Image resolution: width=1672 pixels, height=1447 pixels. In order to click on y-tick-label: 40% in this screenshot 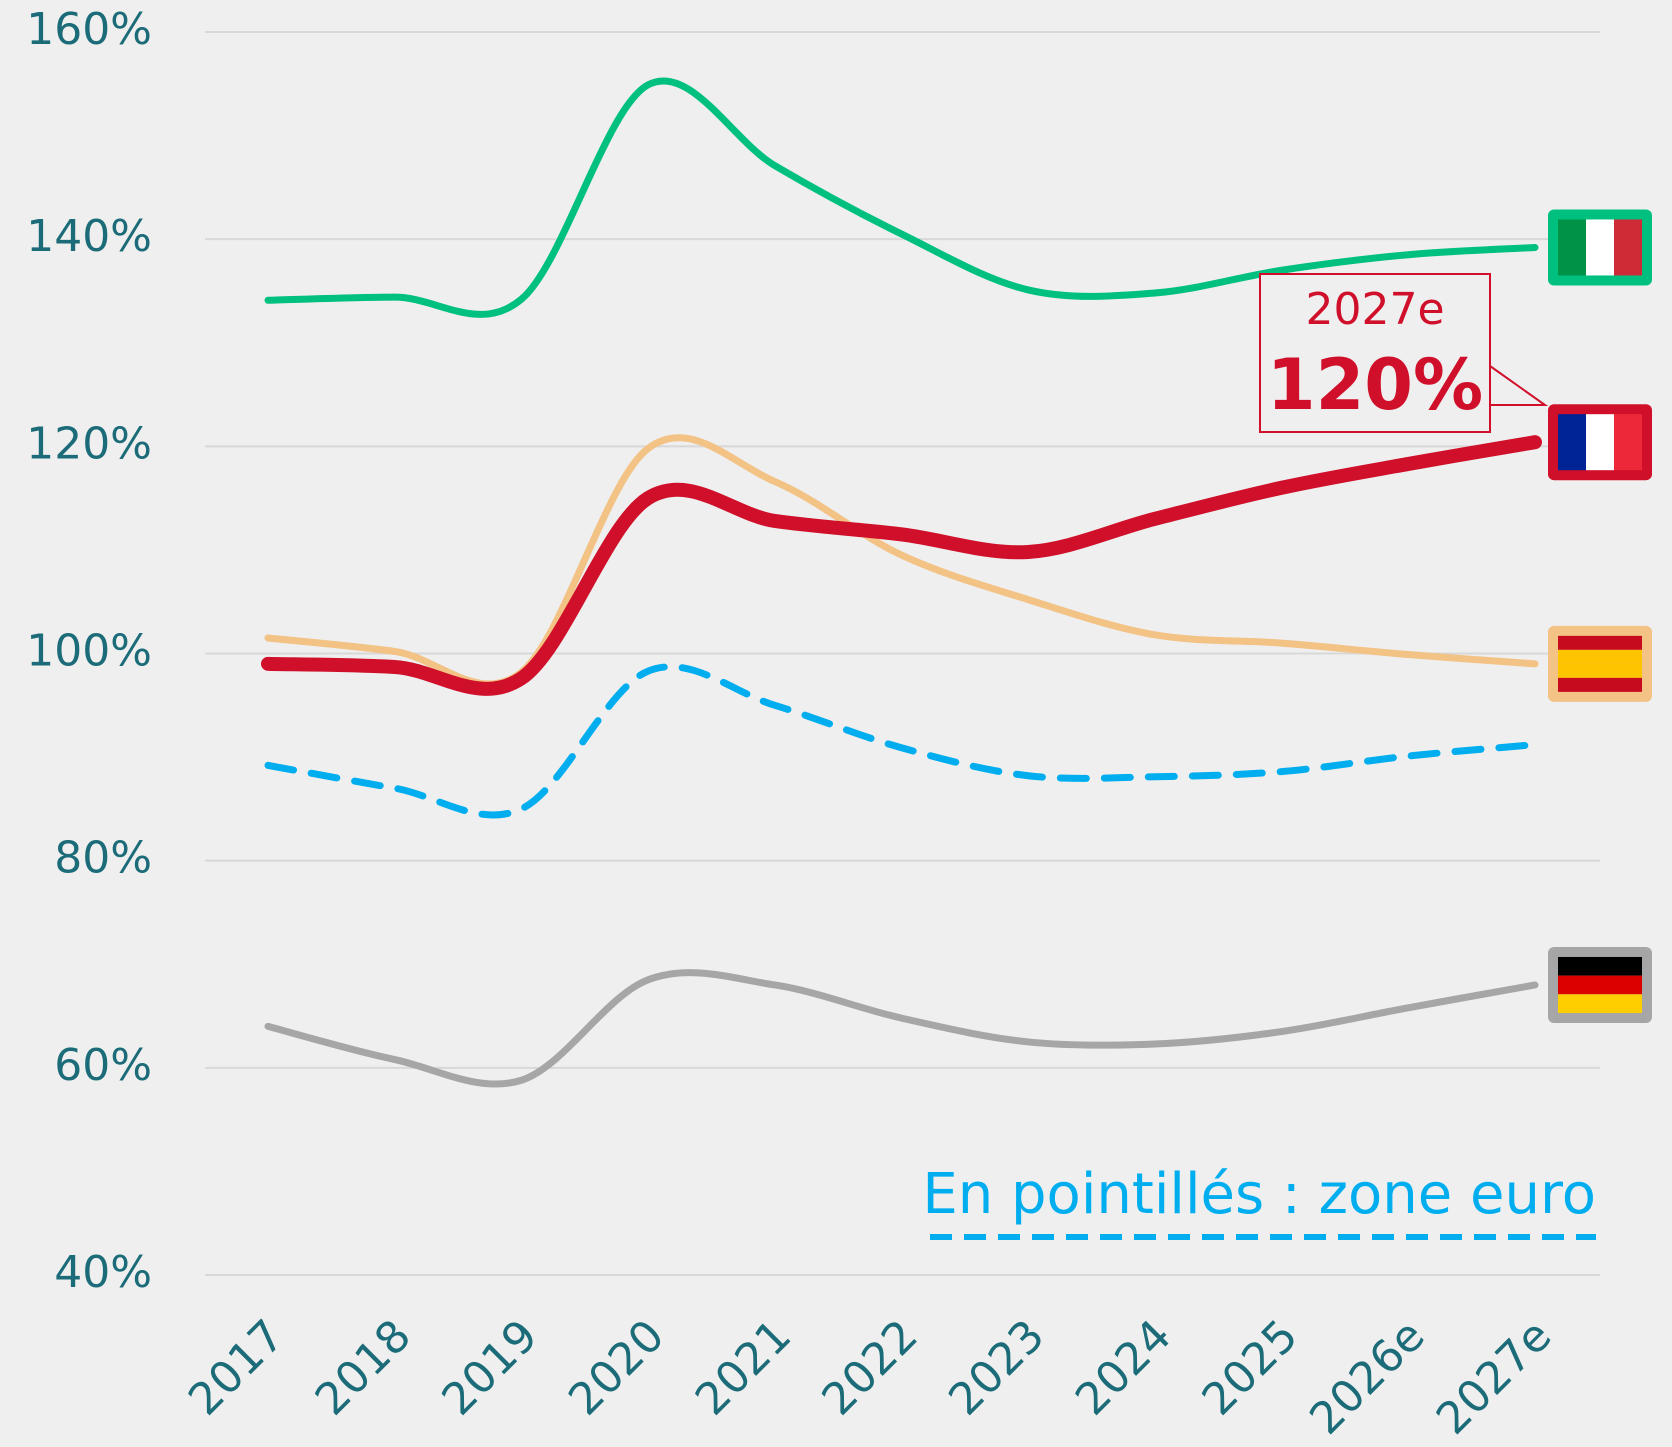, I will do `click(103, 1272)`.